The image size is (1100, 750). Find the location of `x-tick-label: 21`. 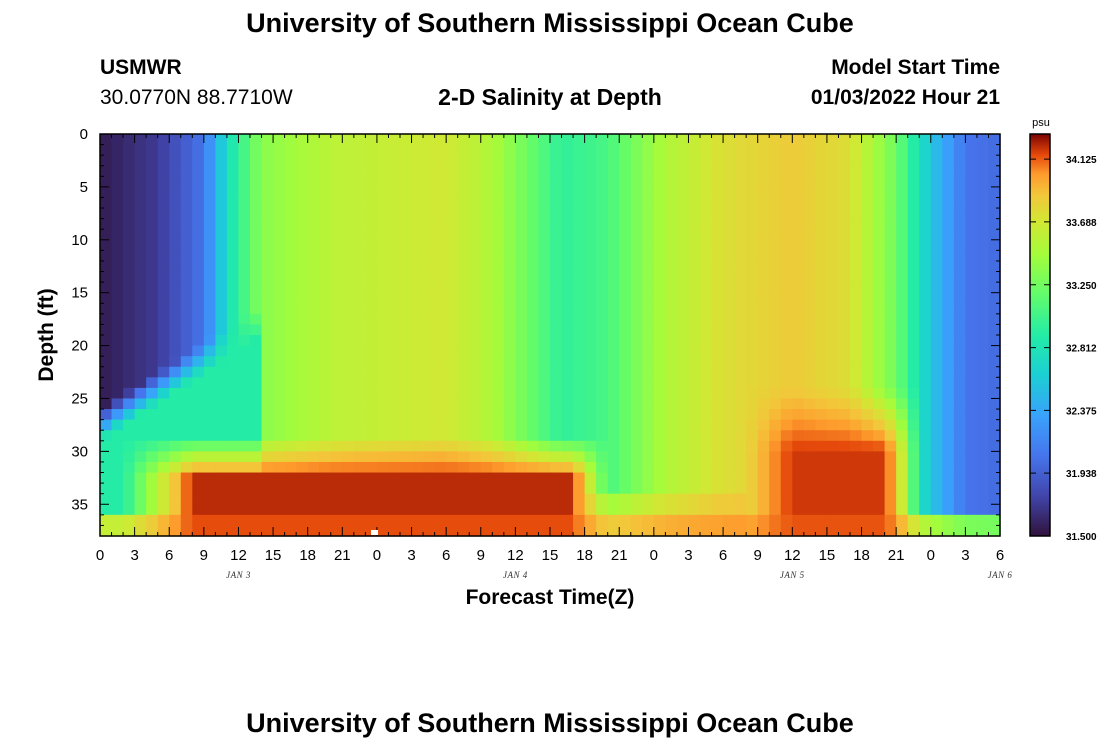

x-tick-label: 21 is located at coordinates (619, 555).